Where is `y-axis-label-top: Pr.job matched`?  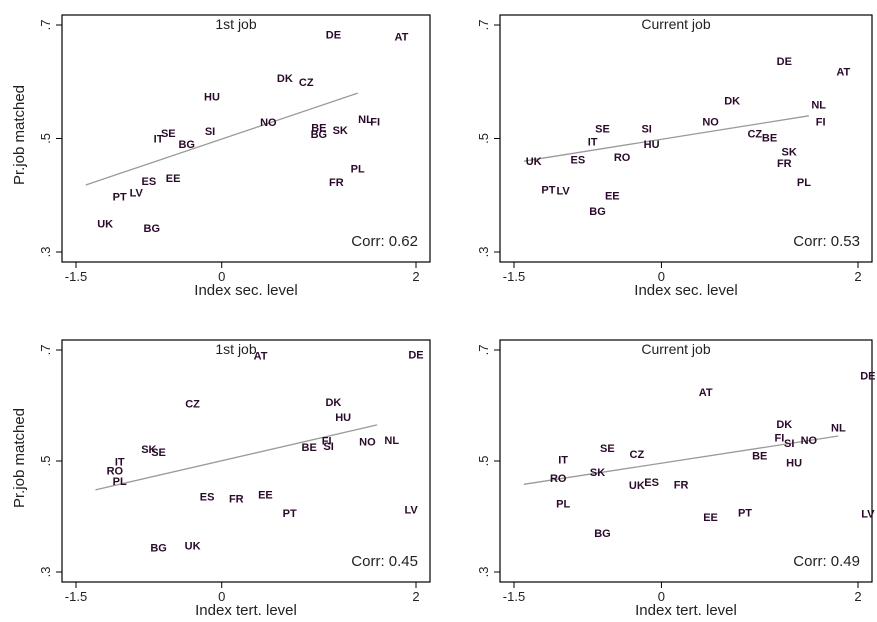
y-axis-label-top: Pr.job matched is located at coordinates (19, 135).